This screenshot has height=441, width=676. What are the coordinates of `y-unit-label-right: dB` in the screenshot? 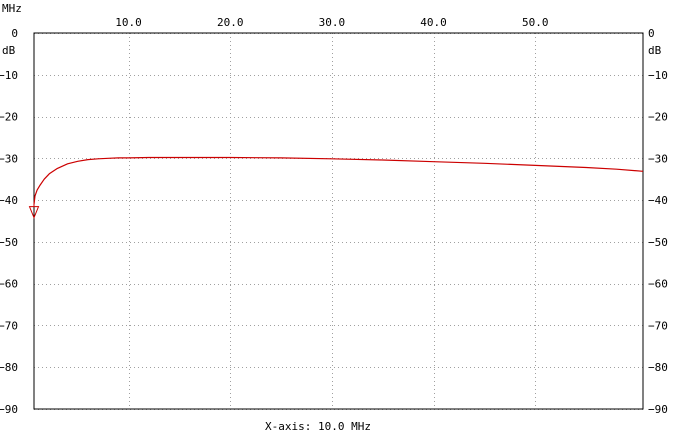 It's located at (655, 50).